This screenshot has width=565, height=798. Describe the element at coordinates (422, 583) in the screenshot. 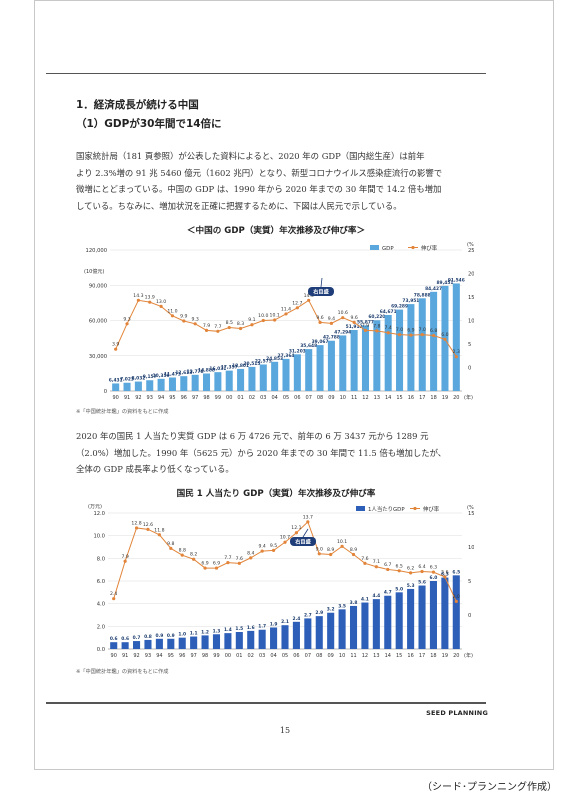

I see `bar-value-label: 5.6` at that location.